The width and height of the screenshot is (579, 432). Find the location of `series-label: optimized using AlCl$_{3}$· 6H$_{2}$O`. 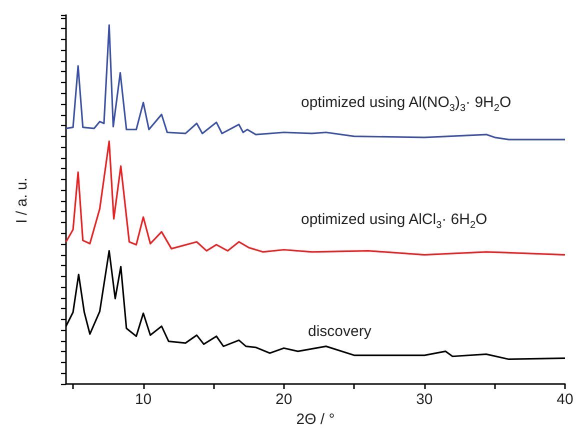

series-label: optimized using AlCl$_{3}$· 6H$_{2}$O is located at coordinates (394, 221).